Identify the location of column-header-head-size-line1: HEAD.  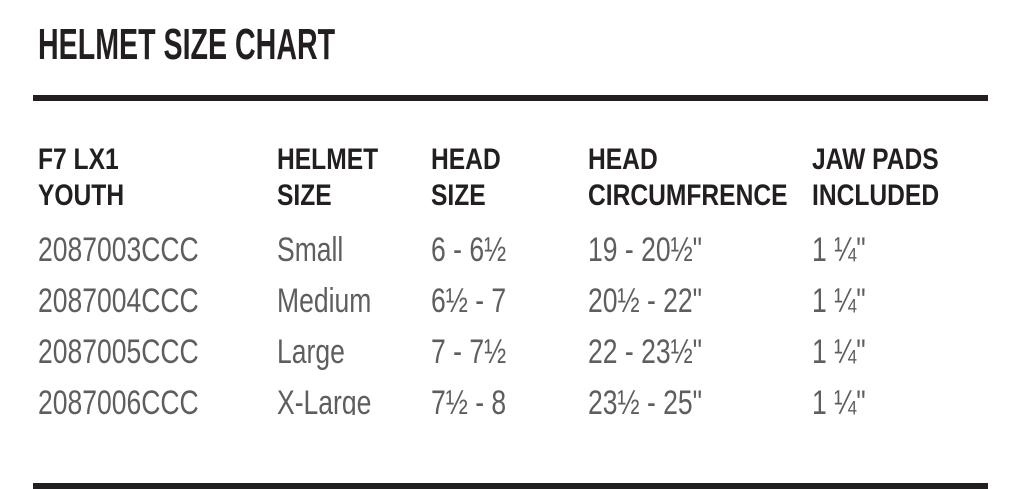
(466, 159).